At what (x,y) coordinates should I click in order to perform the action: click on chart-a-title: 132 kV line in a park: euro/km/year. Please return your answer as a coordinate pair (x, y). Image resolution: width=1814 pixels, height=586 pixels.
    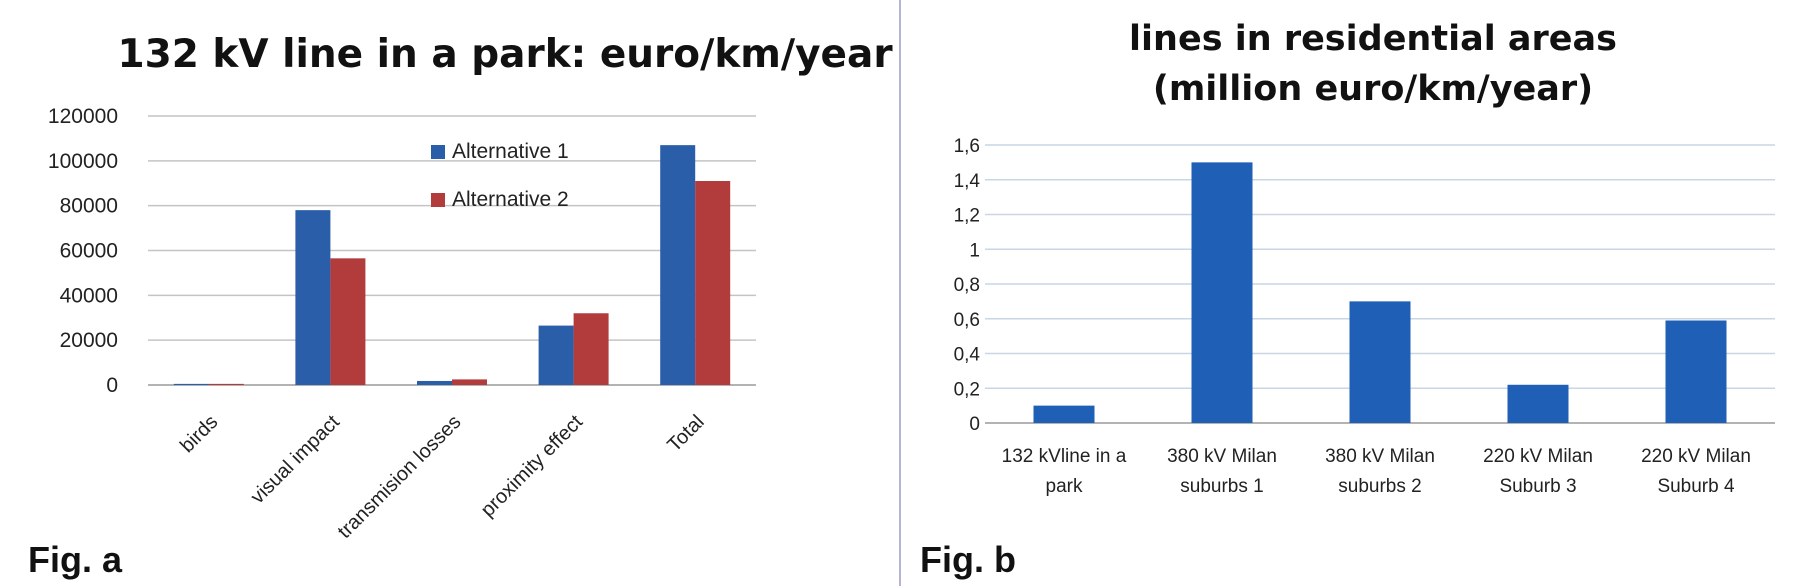
    Looking at the image, I should click on (505, 54).